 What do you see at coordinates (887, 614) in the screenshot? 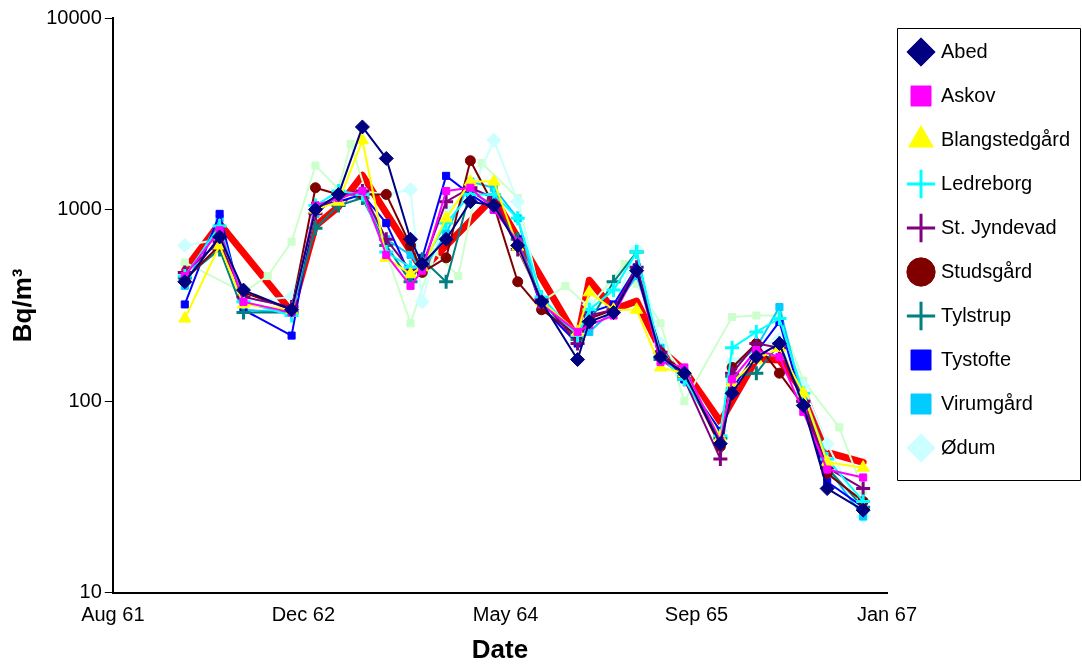
I see `x-tick-label: Jan 67` at bounding box center [887, 614].